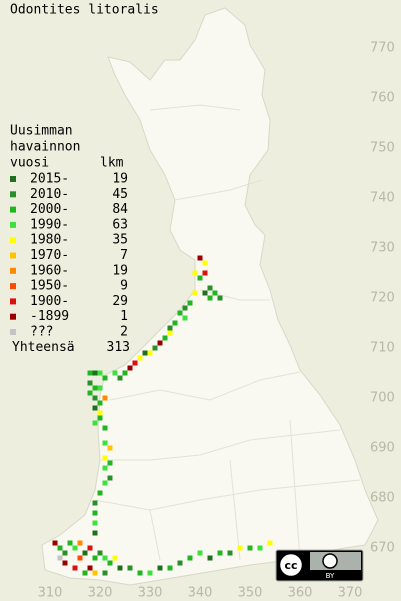 The width and height of the screenshot is (401, 601). I want to click on y-tick-label: 750, so click(382, 148).